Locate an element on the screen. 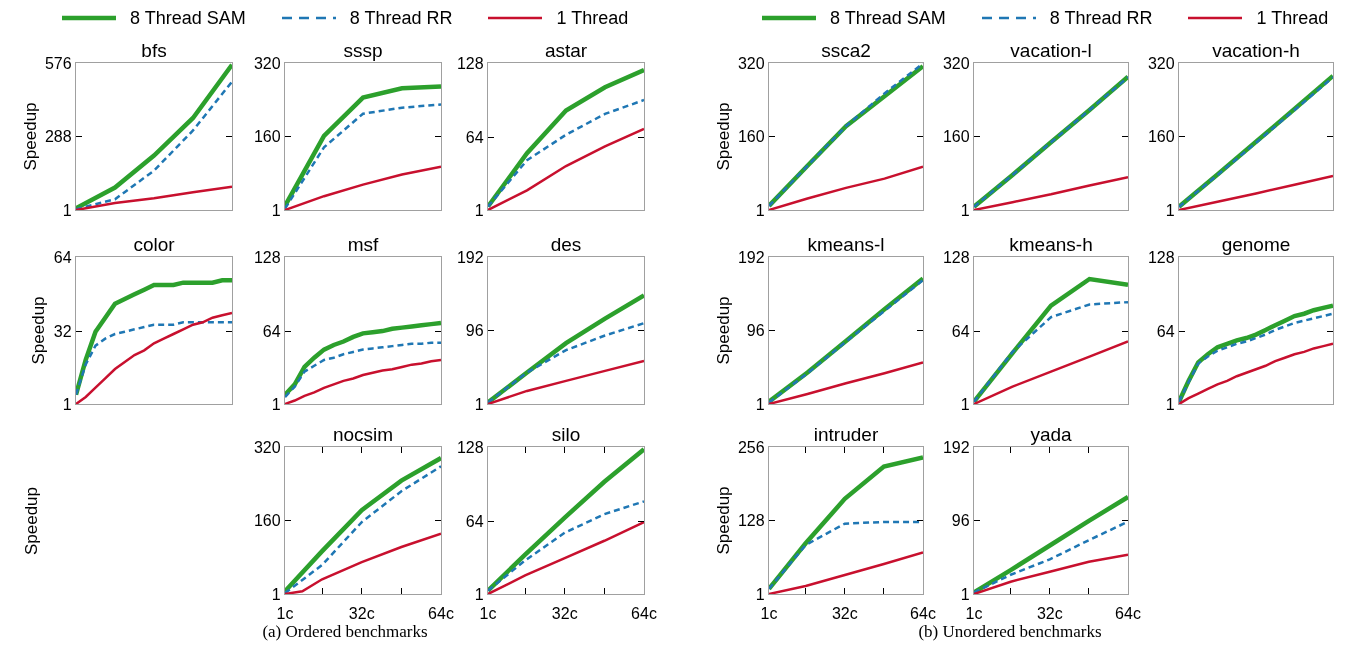  chart-title: astar is located at coordinates (566, 50).